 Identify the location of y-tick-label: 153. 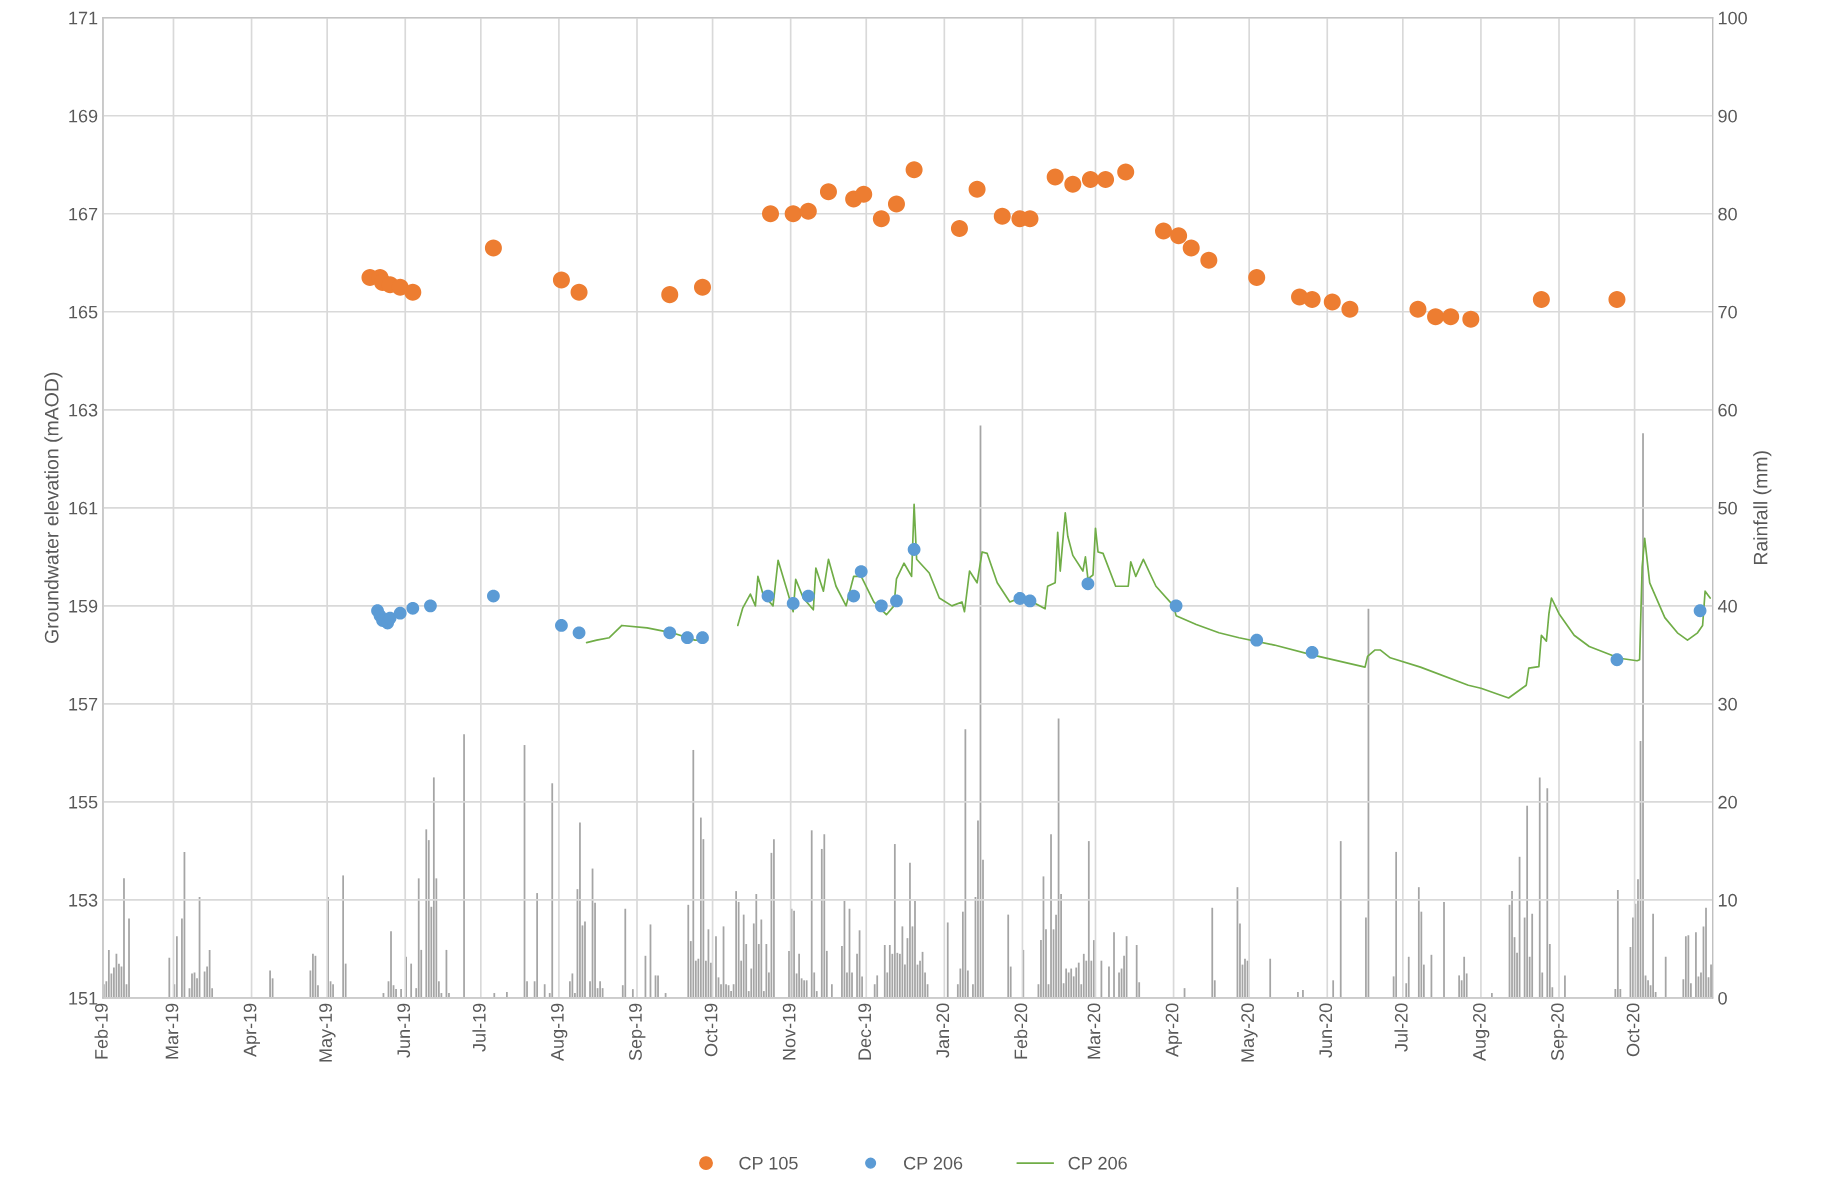
(83, 900).